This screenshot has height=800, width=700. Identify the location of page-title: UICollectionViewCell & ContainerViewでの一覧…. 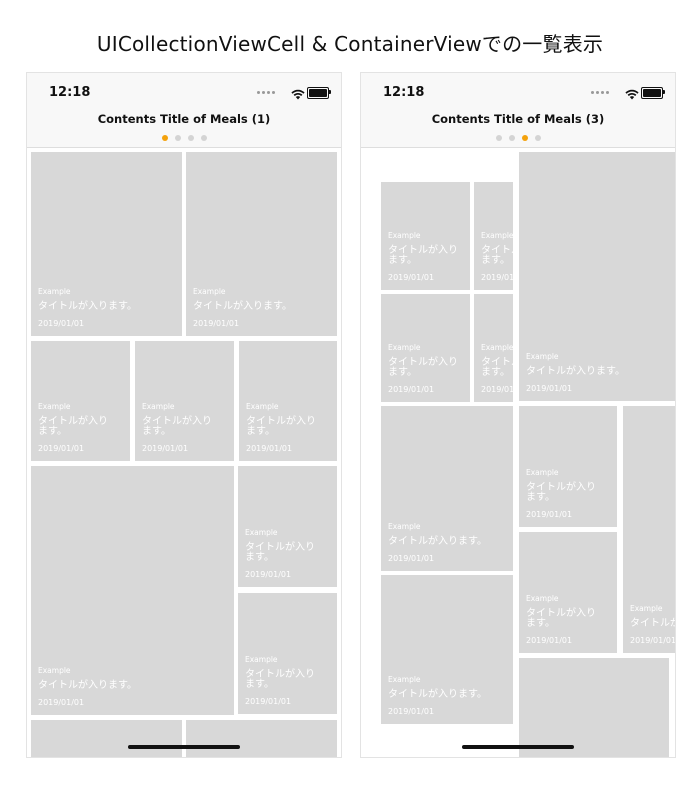
(350, 44).